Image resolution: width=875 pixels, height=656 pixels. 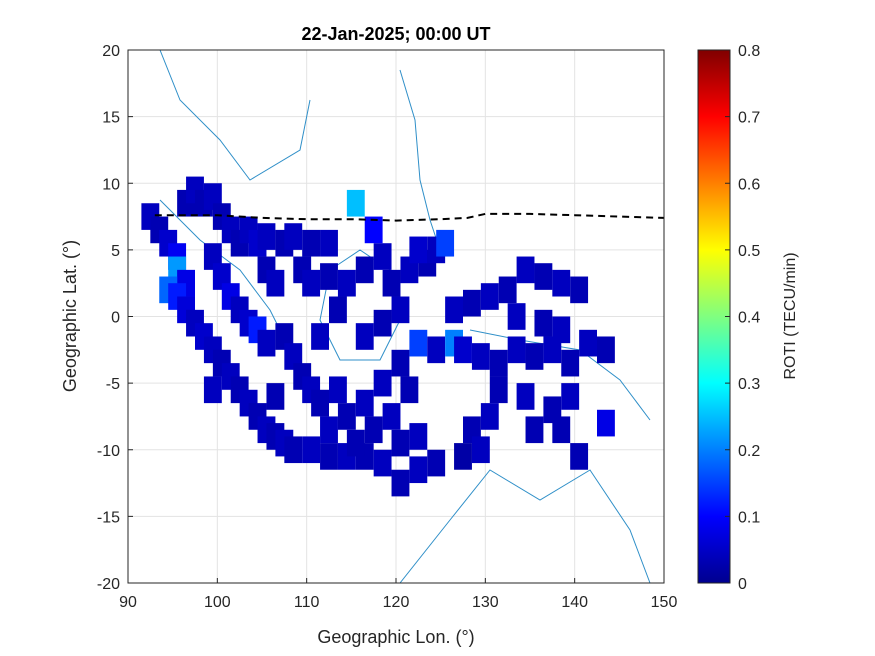 I want to click on colorbar-tick-label: 0.8, so click(x=749, y=51).